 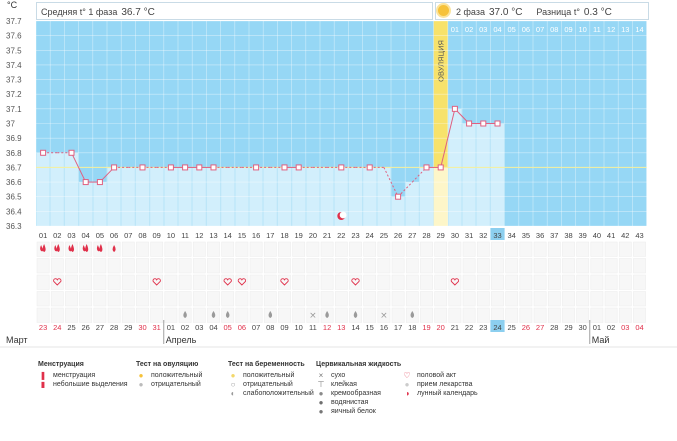 What do you see at coordinates (358, 384) in the screenshot?
I see `legend-item: ⊤ клейкая` at bounding box center [358, 384].